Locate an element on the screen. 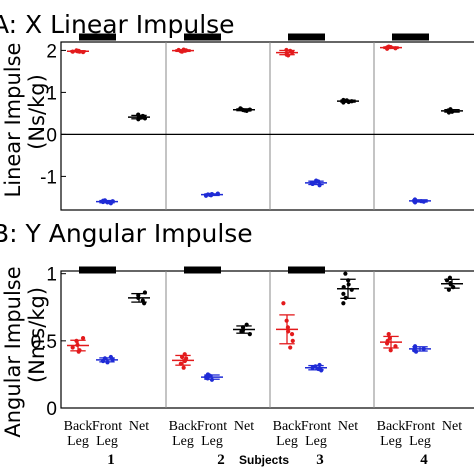  panel-b-ylabel-outer: Angular Impulse is located at coordinates (13, 351).